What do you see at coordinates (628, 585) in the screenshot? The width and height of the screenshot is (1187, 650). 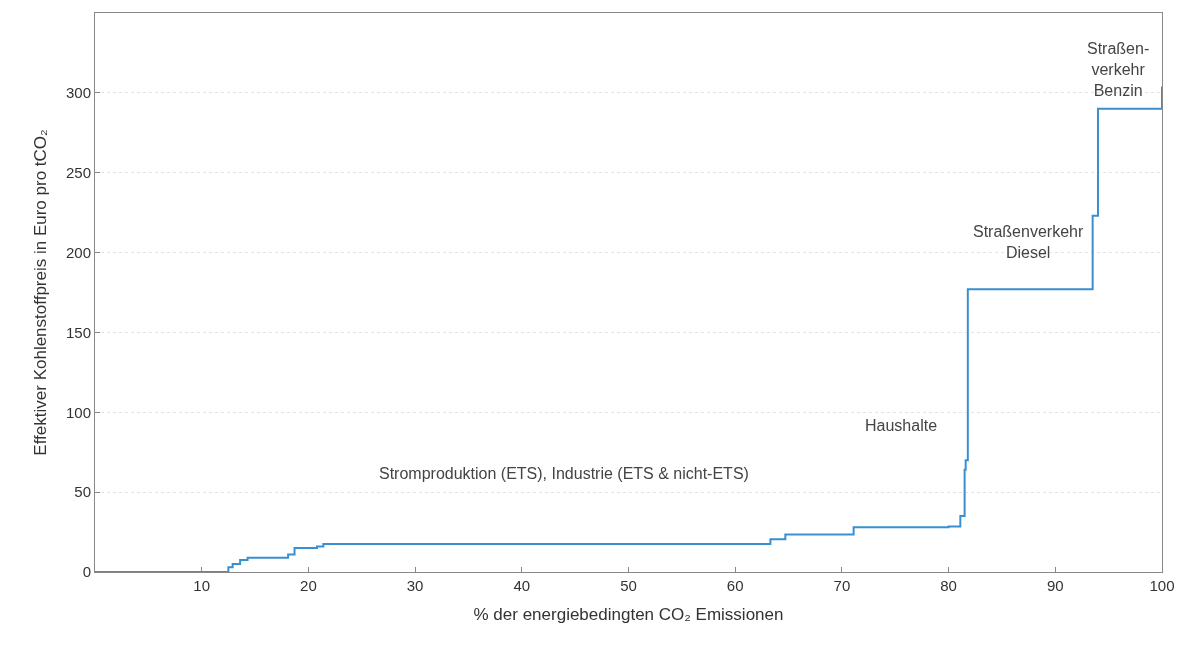 I see `x-tick-label: 50` at bounding box center [628, 585].